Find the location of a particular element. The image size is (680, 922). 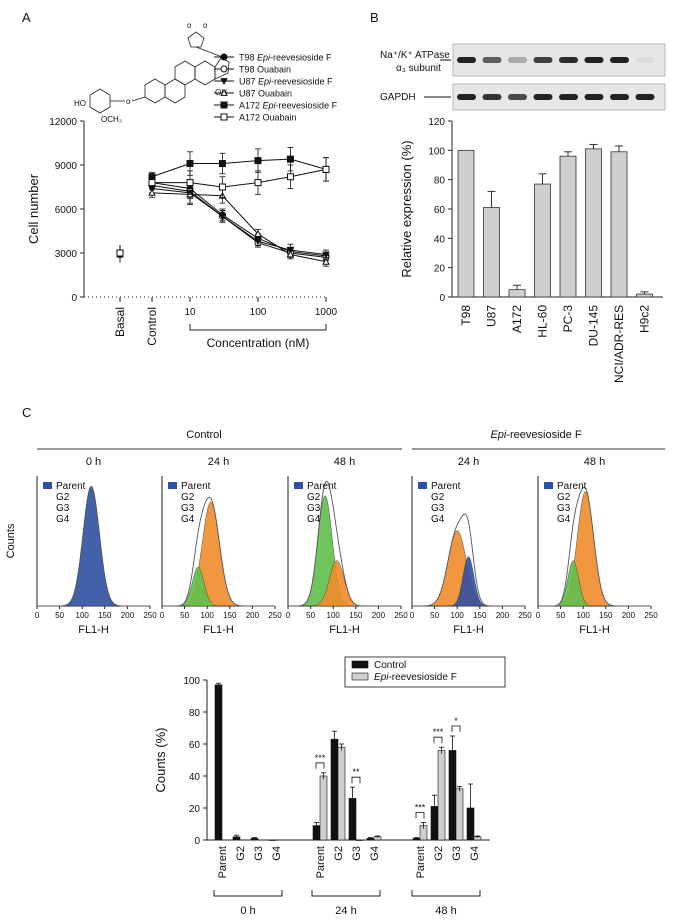

chemical-structure-icon is located at coordinates (159, 72).